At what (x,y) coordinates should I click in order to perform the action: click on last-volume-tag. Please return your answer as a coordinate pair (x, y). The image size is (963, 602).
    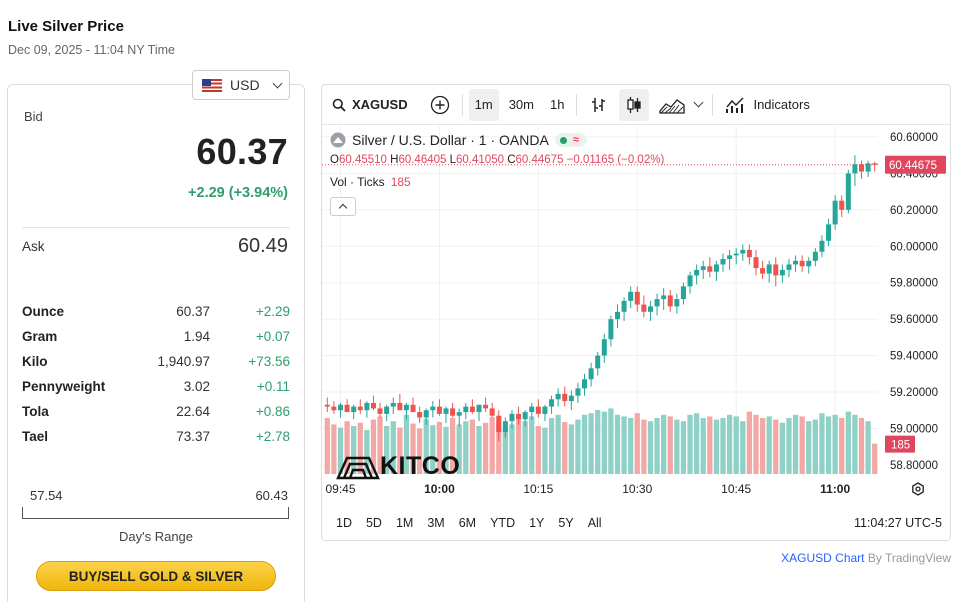
    Looking at the image, I should click on (900, 444).